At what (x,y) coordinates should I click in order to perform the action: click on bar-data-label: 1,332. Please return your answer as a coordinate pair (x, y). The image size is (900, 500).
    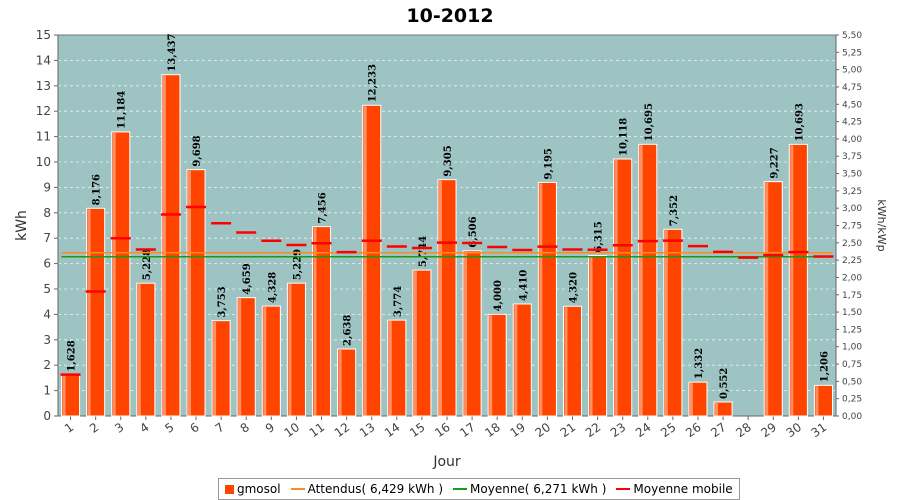
    Looking at the image, I should click on (699, 363).